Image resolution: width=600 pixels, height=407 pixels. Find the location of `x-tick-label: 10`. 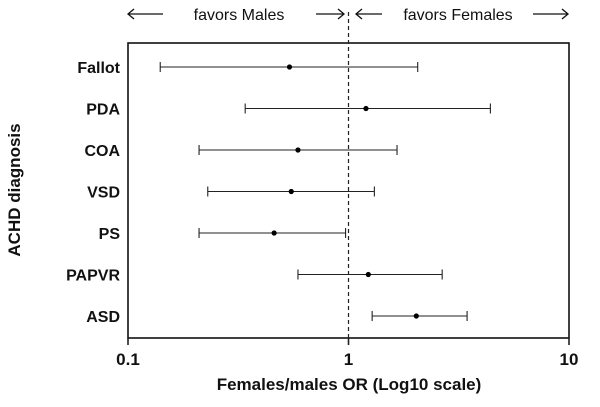

x-tick-label: 10 is located at coordinates (569, 359).